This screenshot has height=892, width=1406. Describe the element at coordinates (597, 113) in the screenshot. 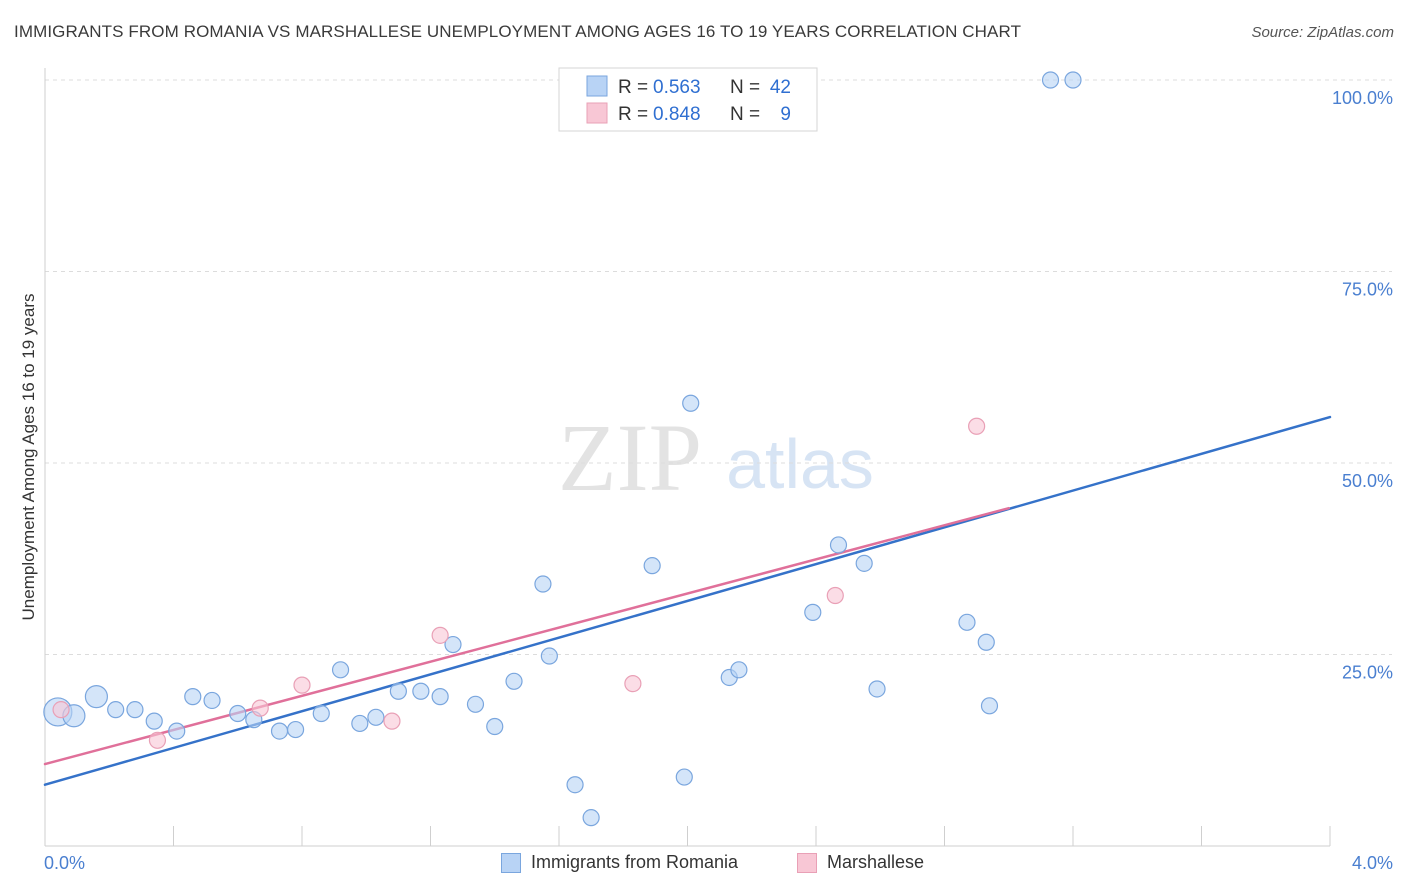

I see `legend-swatch-marshallese` at that location.